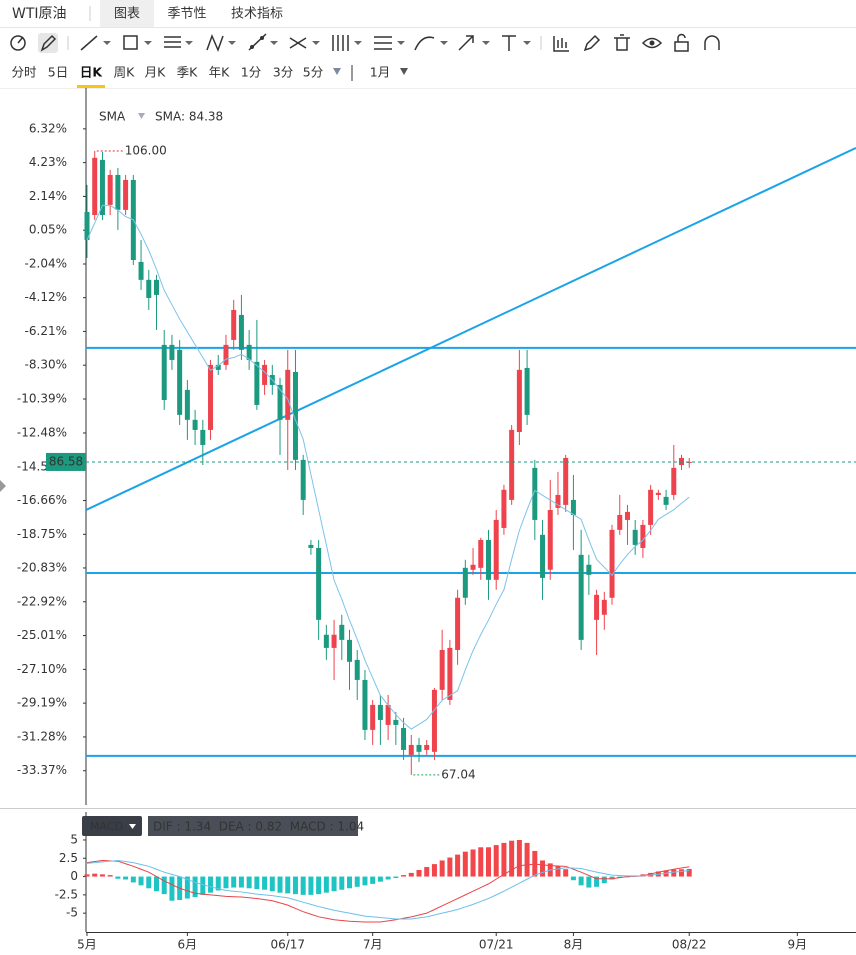 Image resolution: width=856 pixels, height=955 pixels. What do you see at coordinates (46, 331) in the screenshot?
I see `y-tick-label: -6.21%` at bounding box center [46, 331].